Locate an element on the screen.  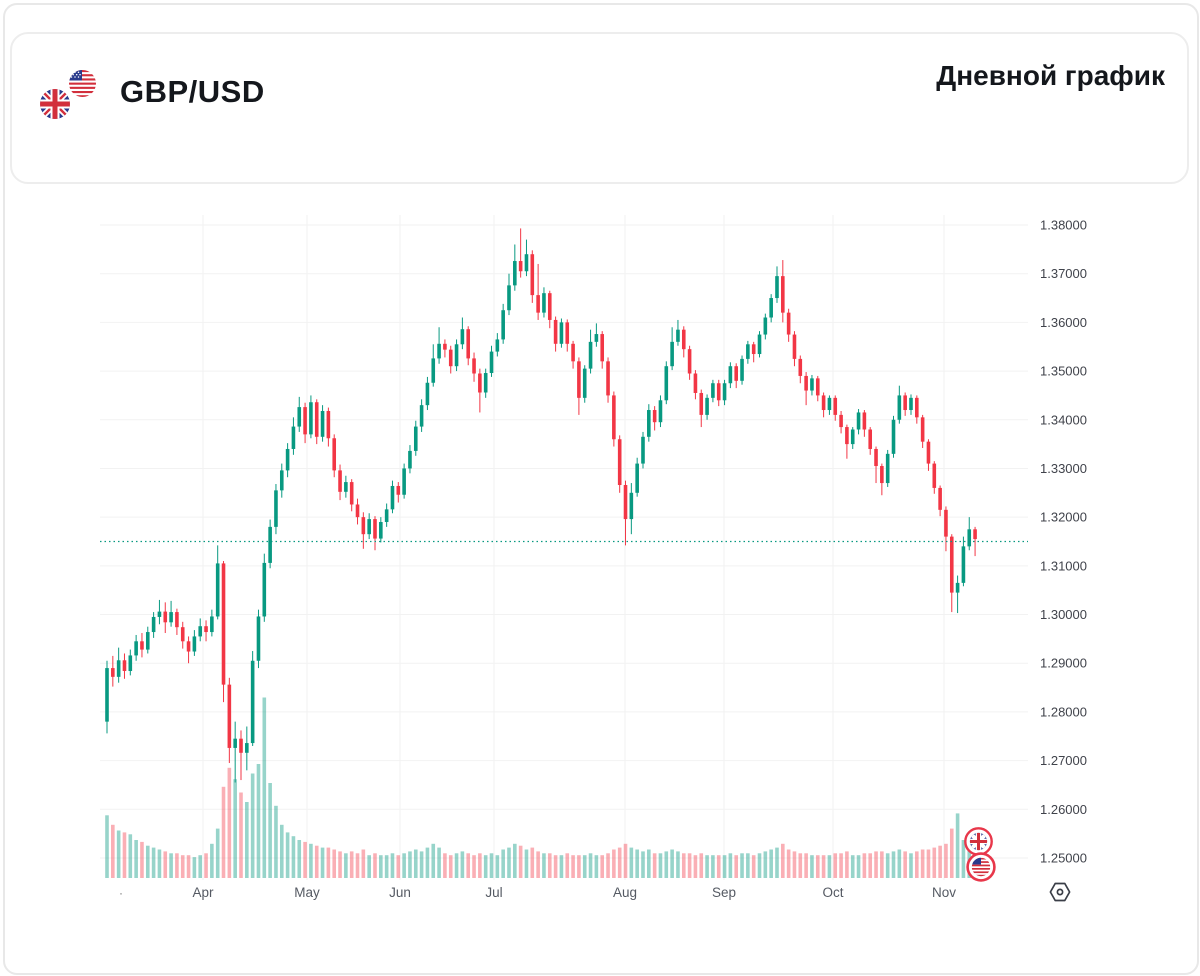
us-flag-badge-icon is located at coordinates (981, 867).